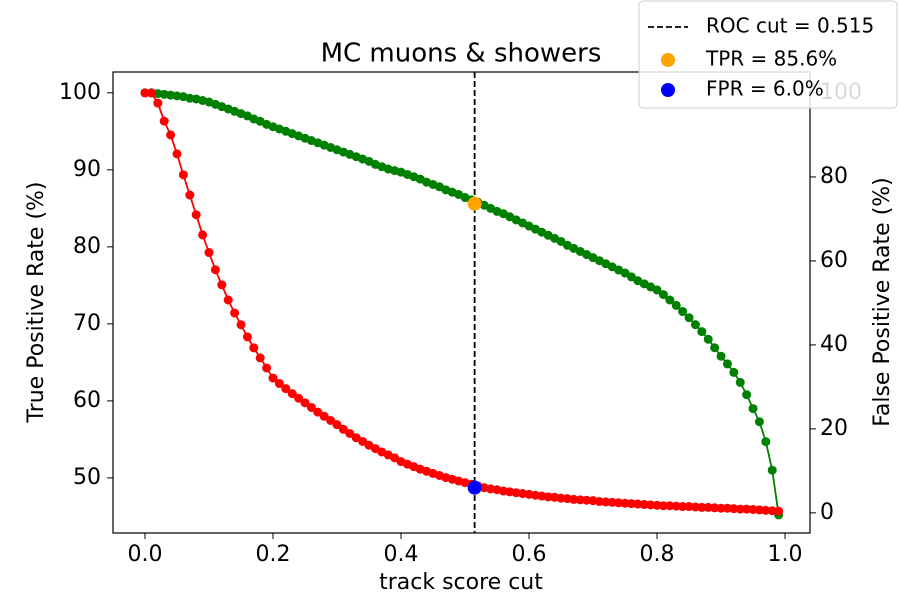 Image resolution: width=900 pixels, height=600 pixels. Describe the element at coordinates (273, 554) in the screenshot. I see `x-tick-label: 0.2` at that location.